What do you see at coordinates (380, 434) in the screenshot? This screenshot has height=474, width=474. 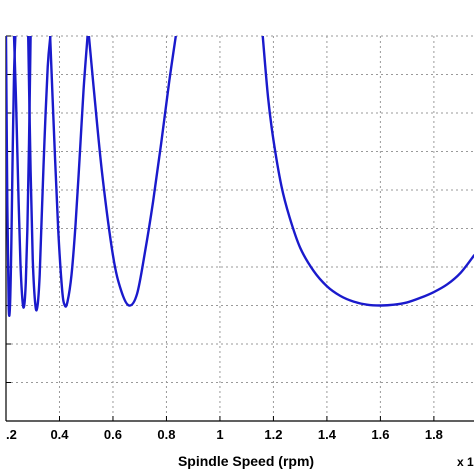 I see `x-tick-label-7: 1.6` at bounding box center [380, 434].